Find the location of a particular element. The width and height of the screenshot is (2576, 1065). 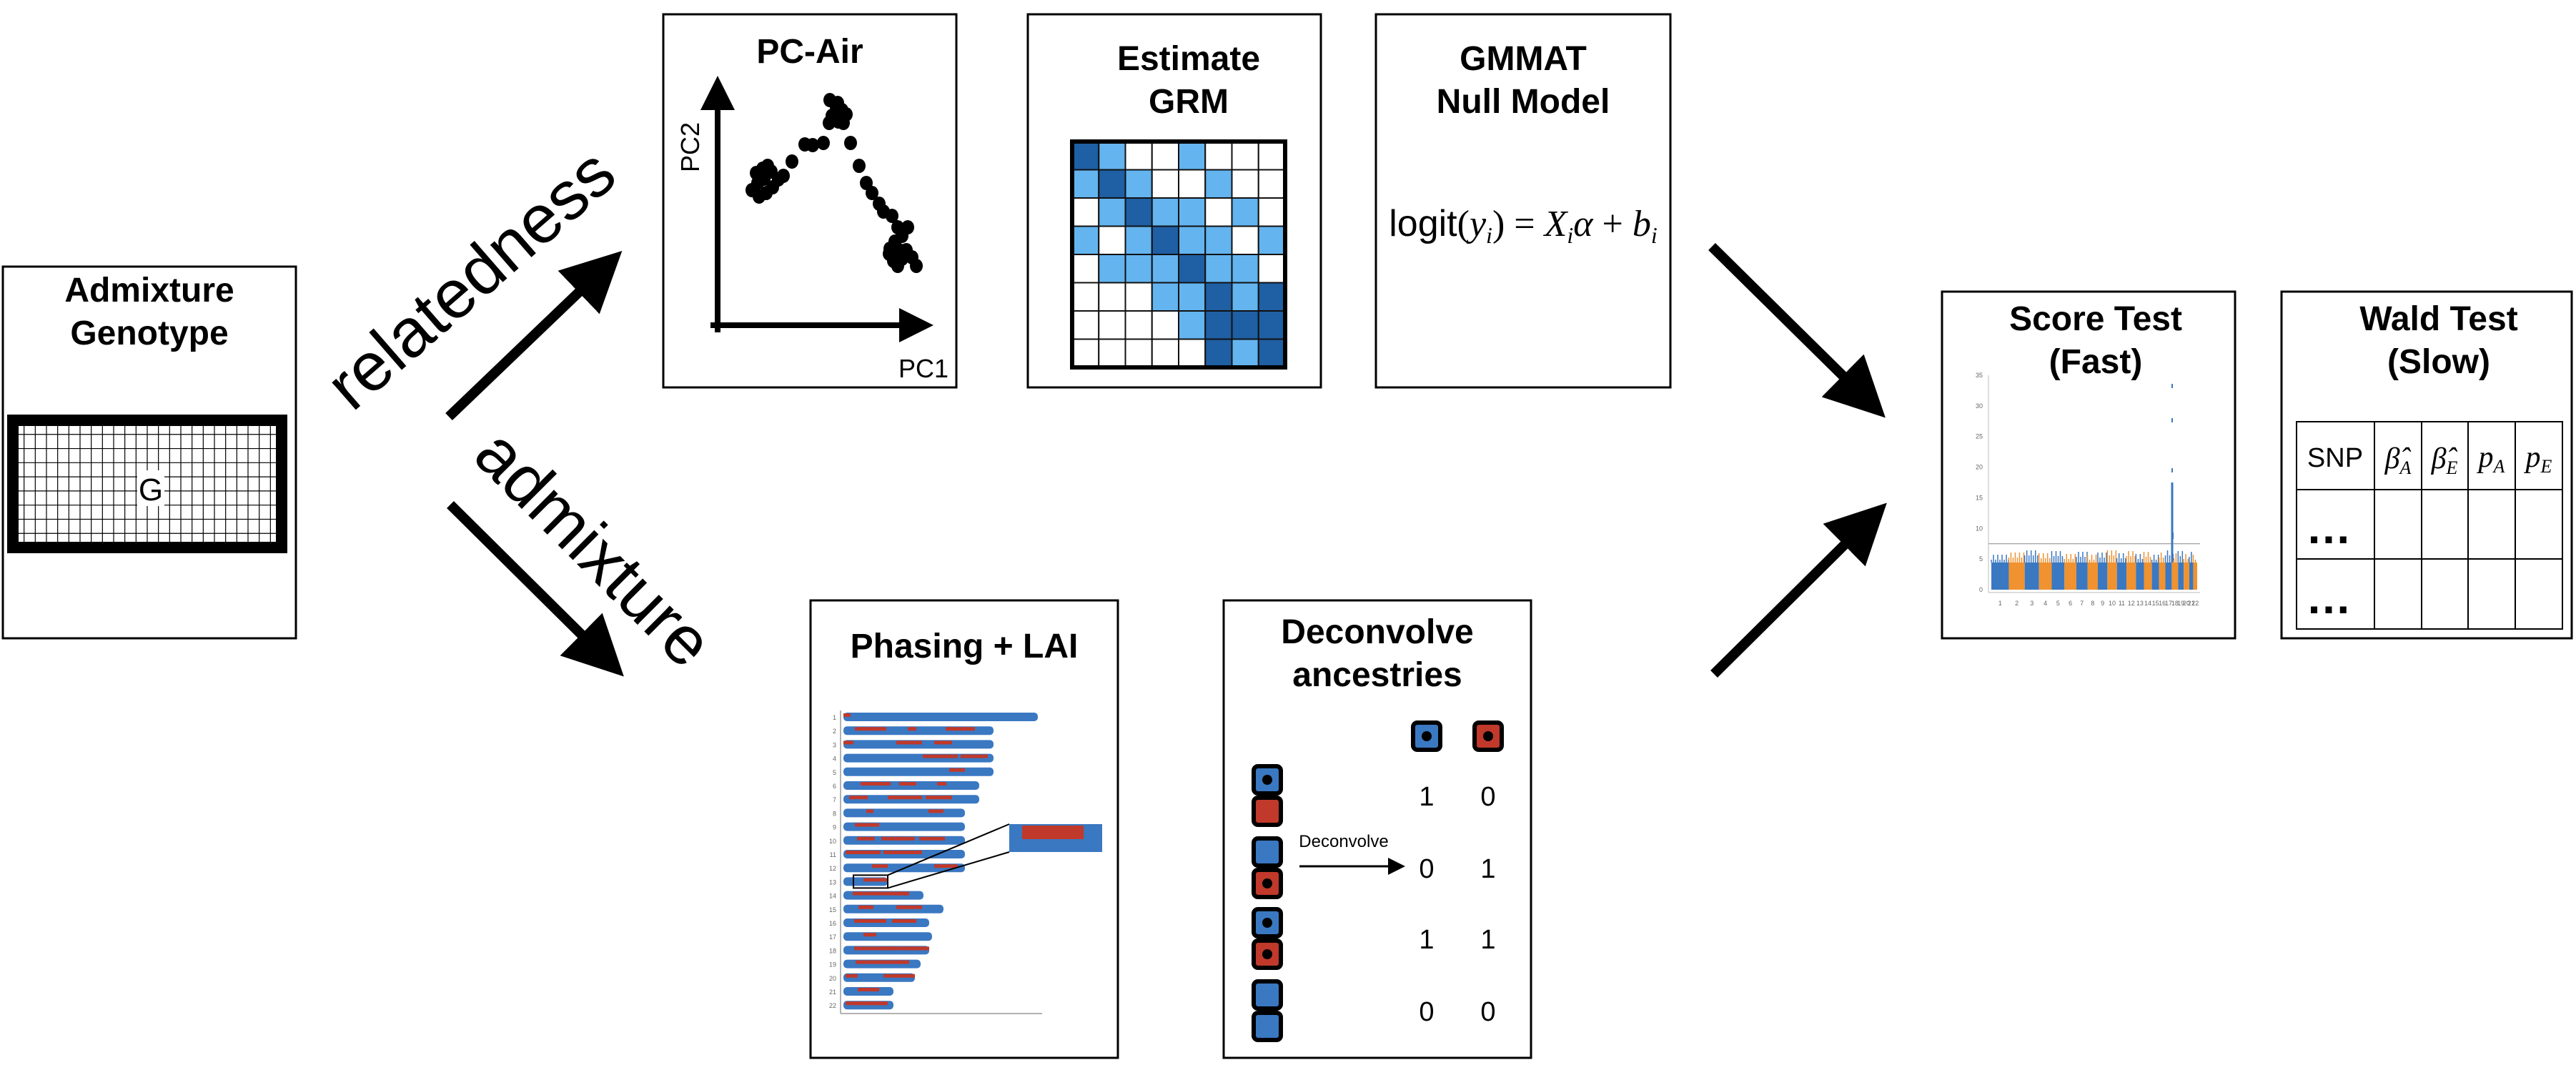

manhattan-x-tick: 1 is located at coordinates (2000, 603).